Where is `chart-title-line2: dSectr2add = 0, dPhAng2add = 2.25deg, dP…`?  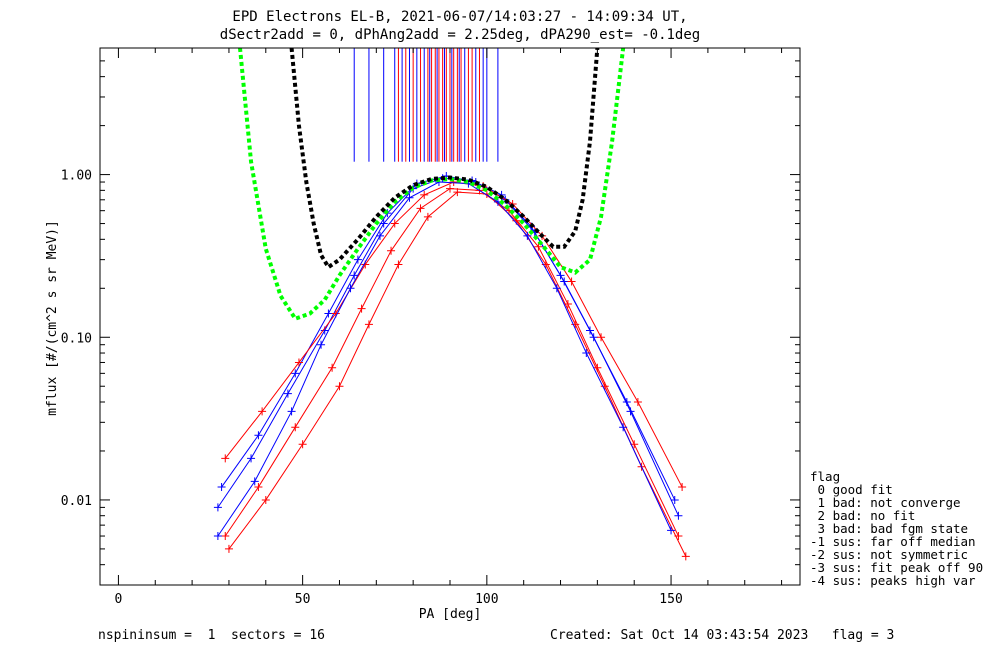
chart-title-line2: dSectr2add = 0, dPhAng2add = 2.25deg, dP… is located at coordinates (460, 35).